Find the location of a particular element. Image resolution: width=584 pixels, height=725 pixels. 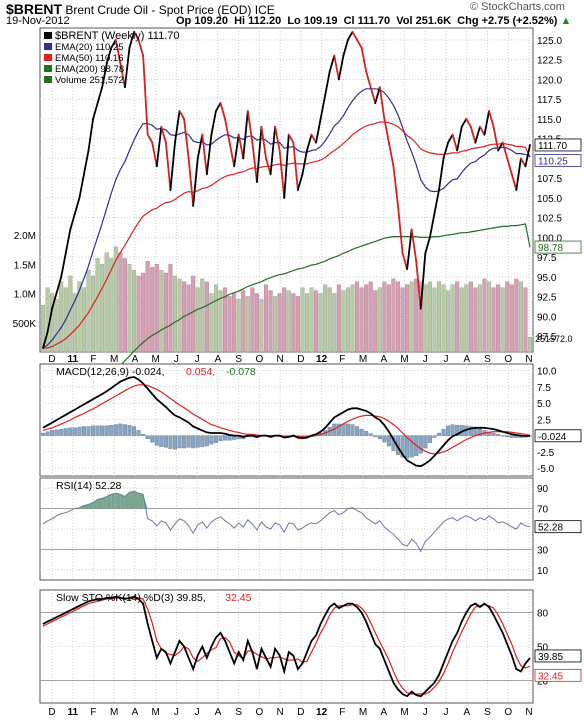

ema200-last-label-box is located at coordinates (558, 247).